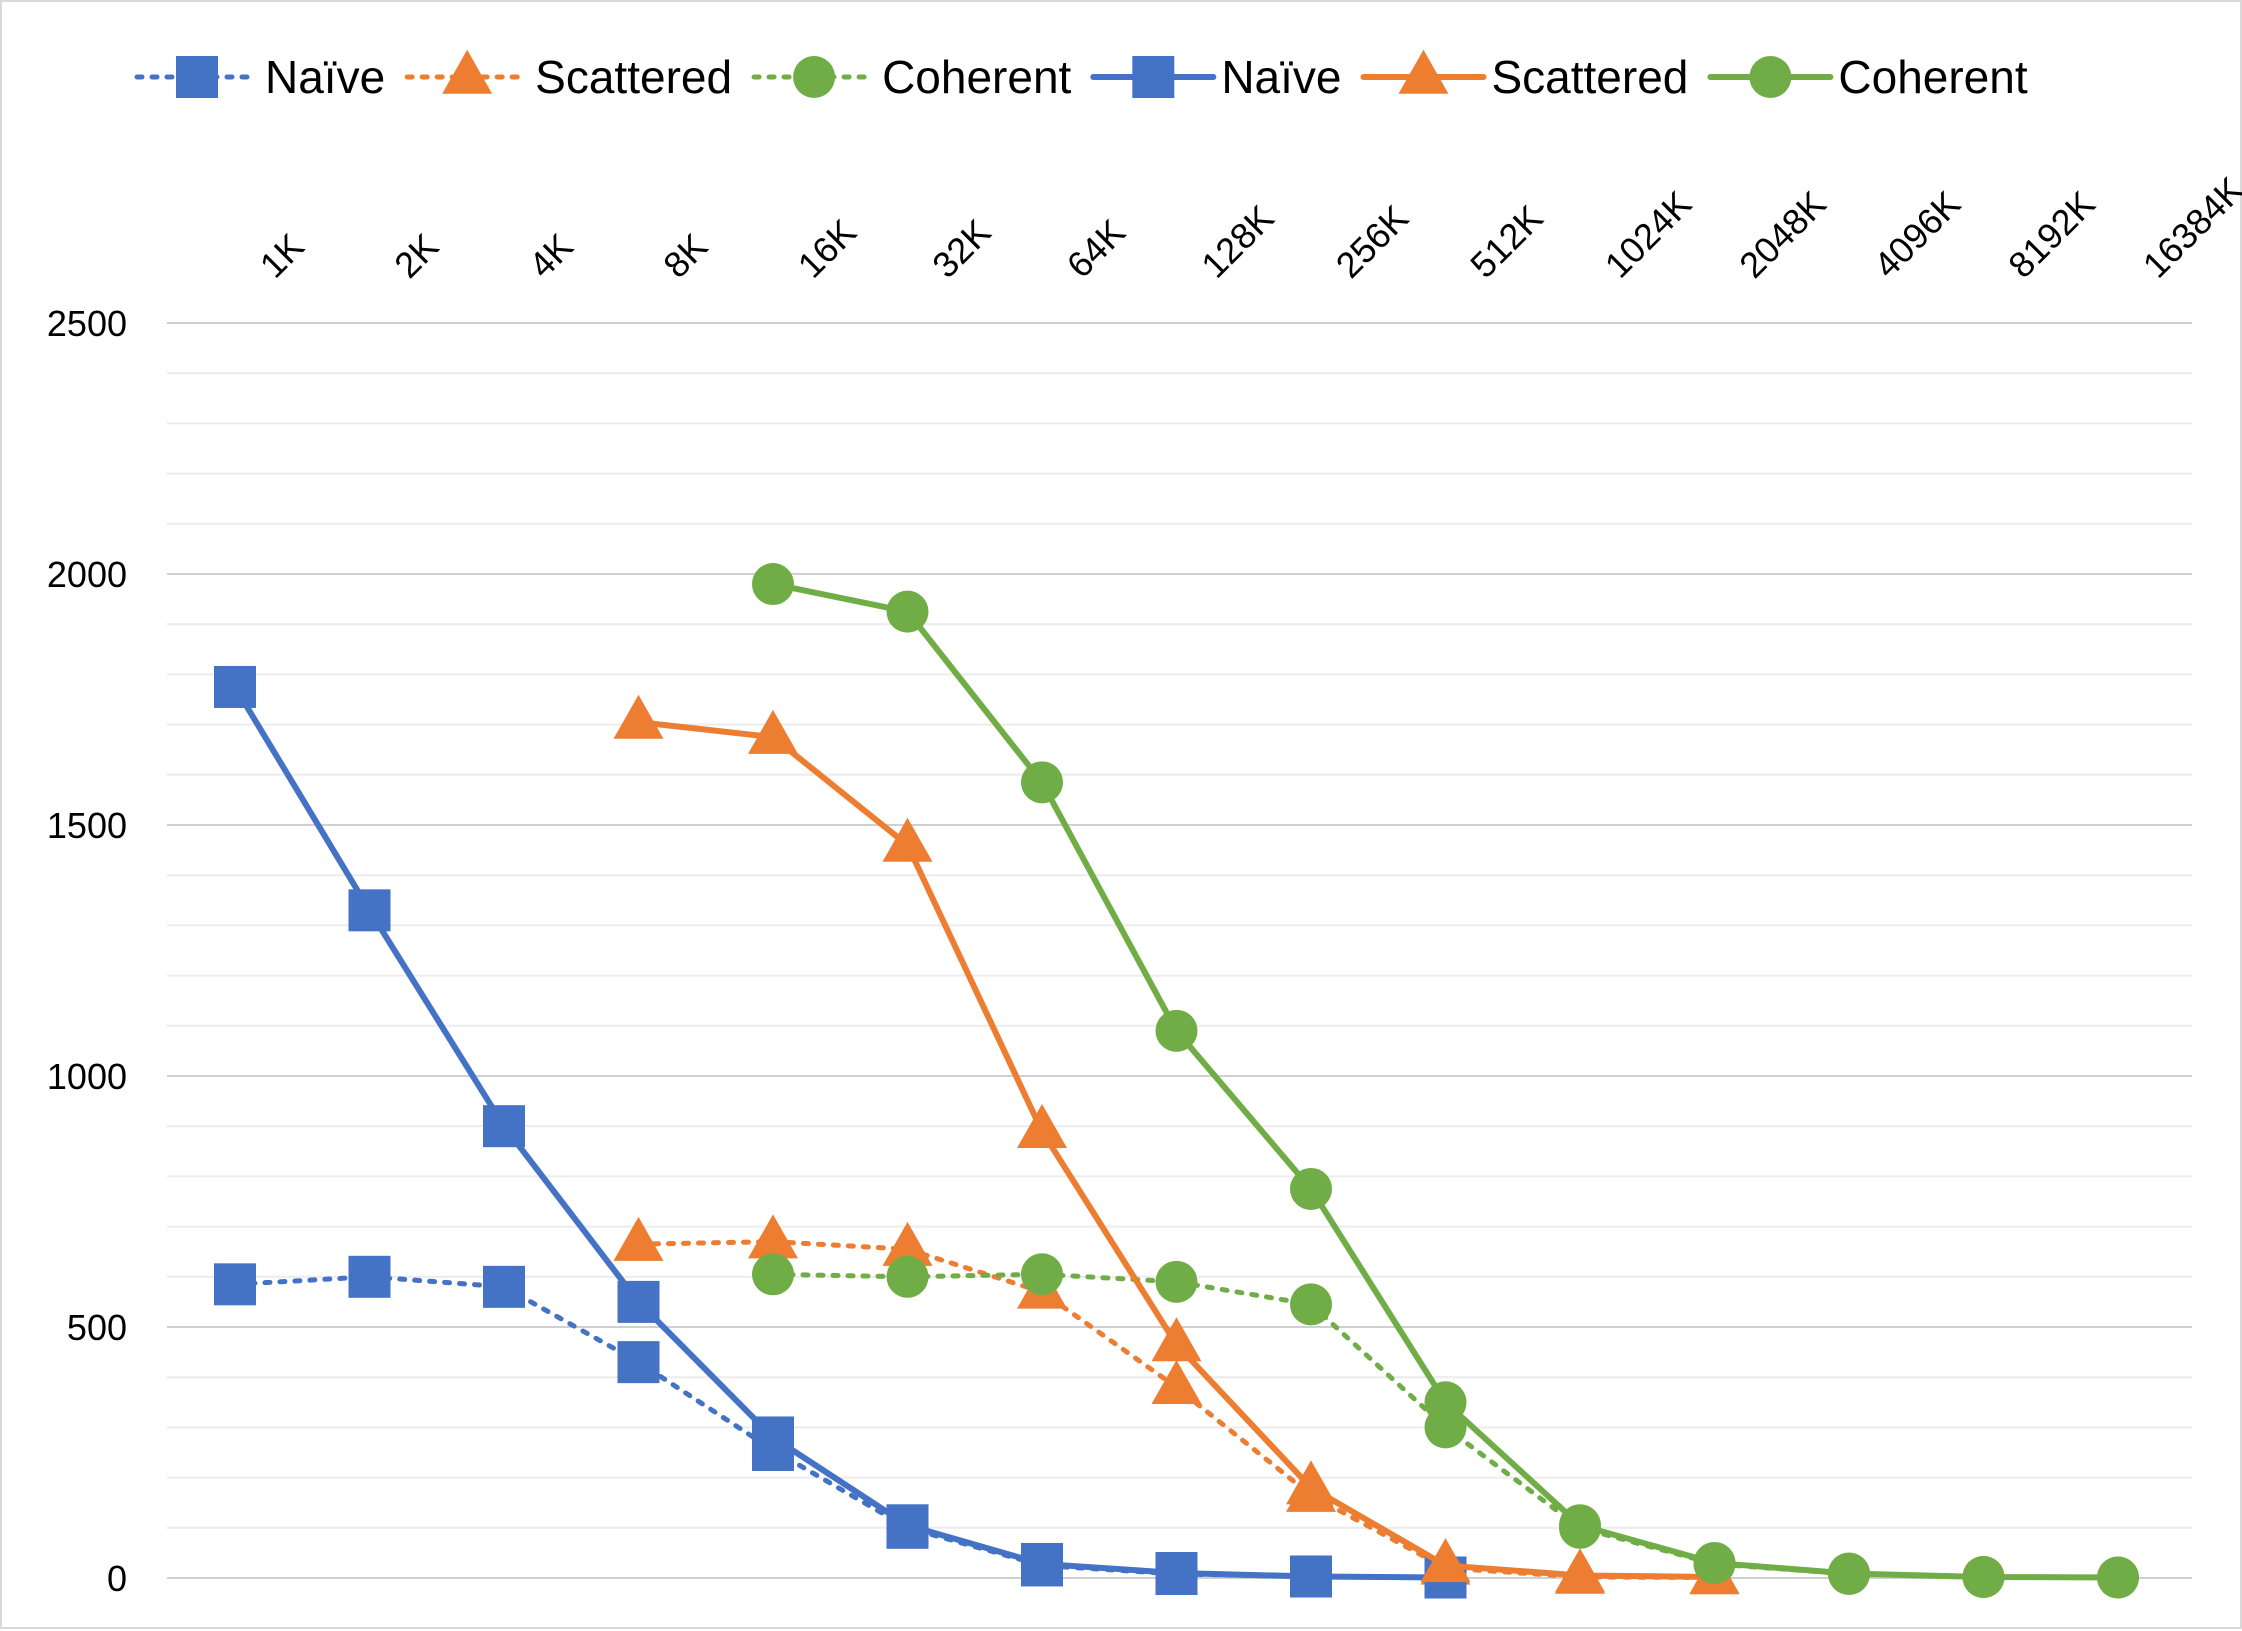 The height and width of the screenshot is (1631, 2242). I want to click on y-tick-label: 1000, so click(87, 1076).